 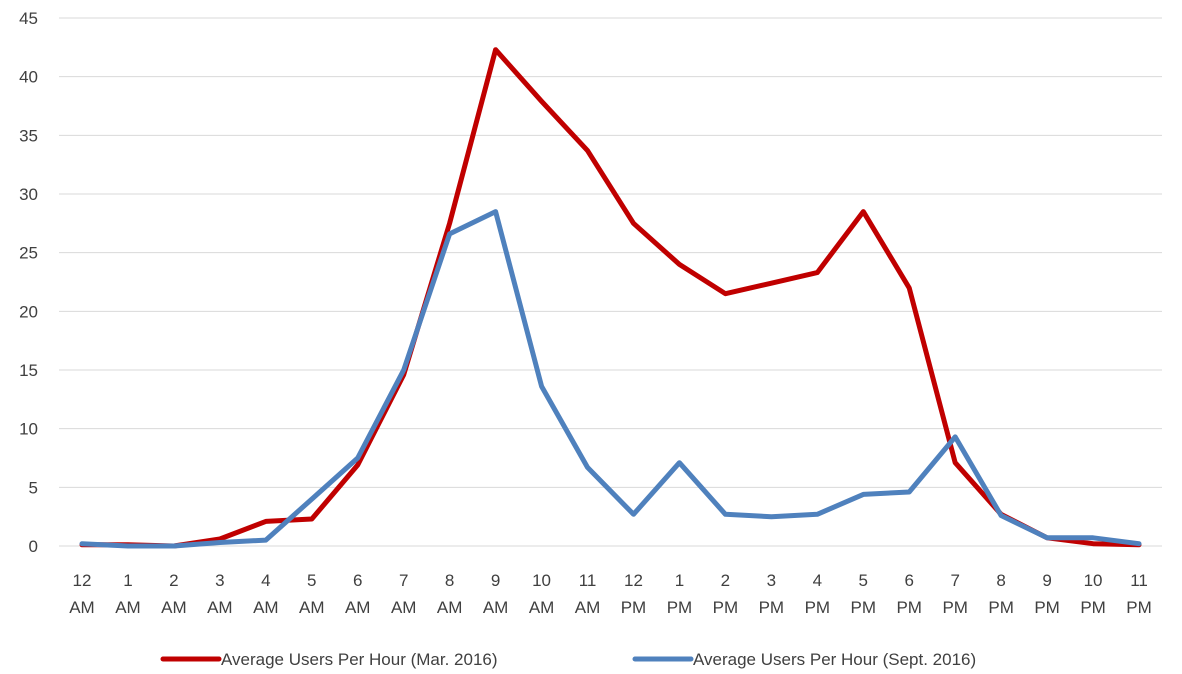 What do you see at coordinates (28, 311) in the screenshot?
I see `y-tick-label: 20` at bounding box center [28, 311].